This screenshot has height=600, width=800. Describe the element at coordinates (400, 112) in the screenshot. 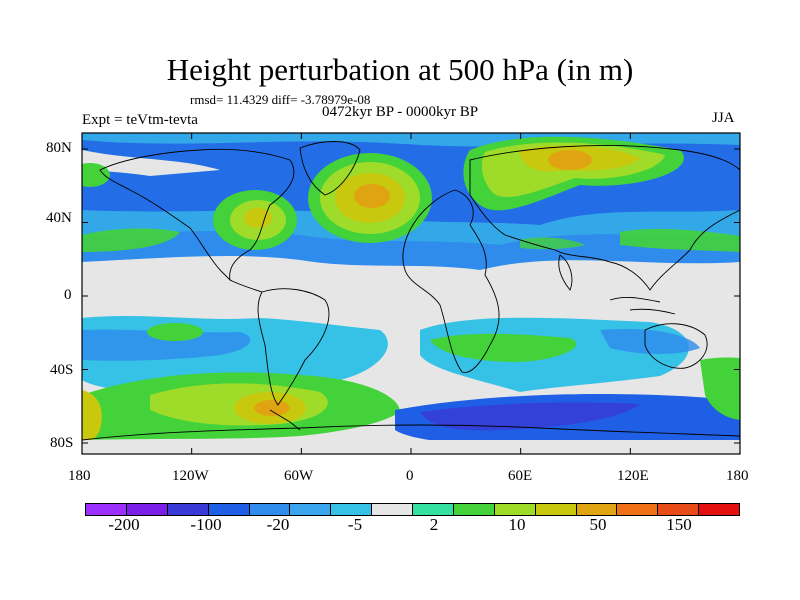

I see `period-label: 0472kyr BP - 0000kyr BP` at that location.